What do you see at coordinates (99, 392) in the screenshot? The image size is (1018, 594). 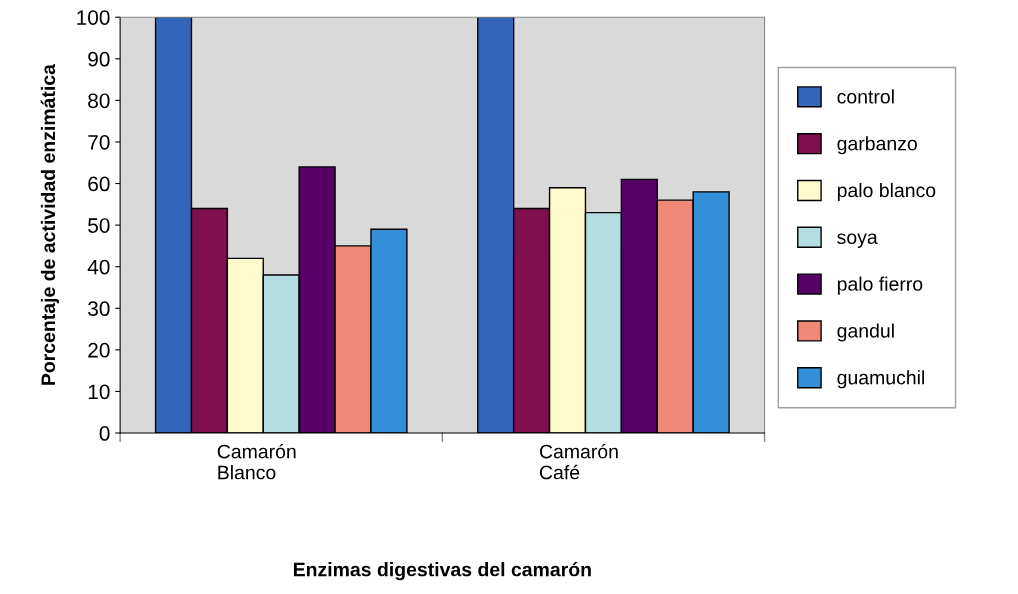 I see `y-tick-label: 10` at bounding box center [99, 392].